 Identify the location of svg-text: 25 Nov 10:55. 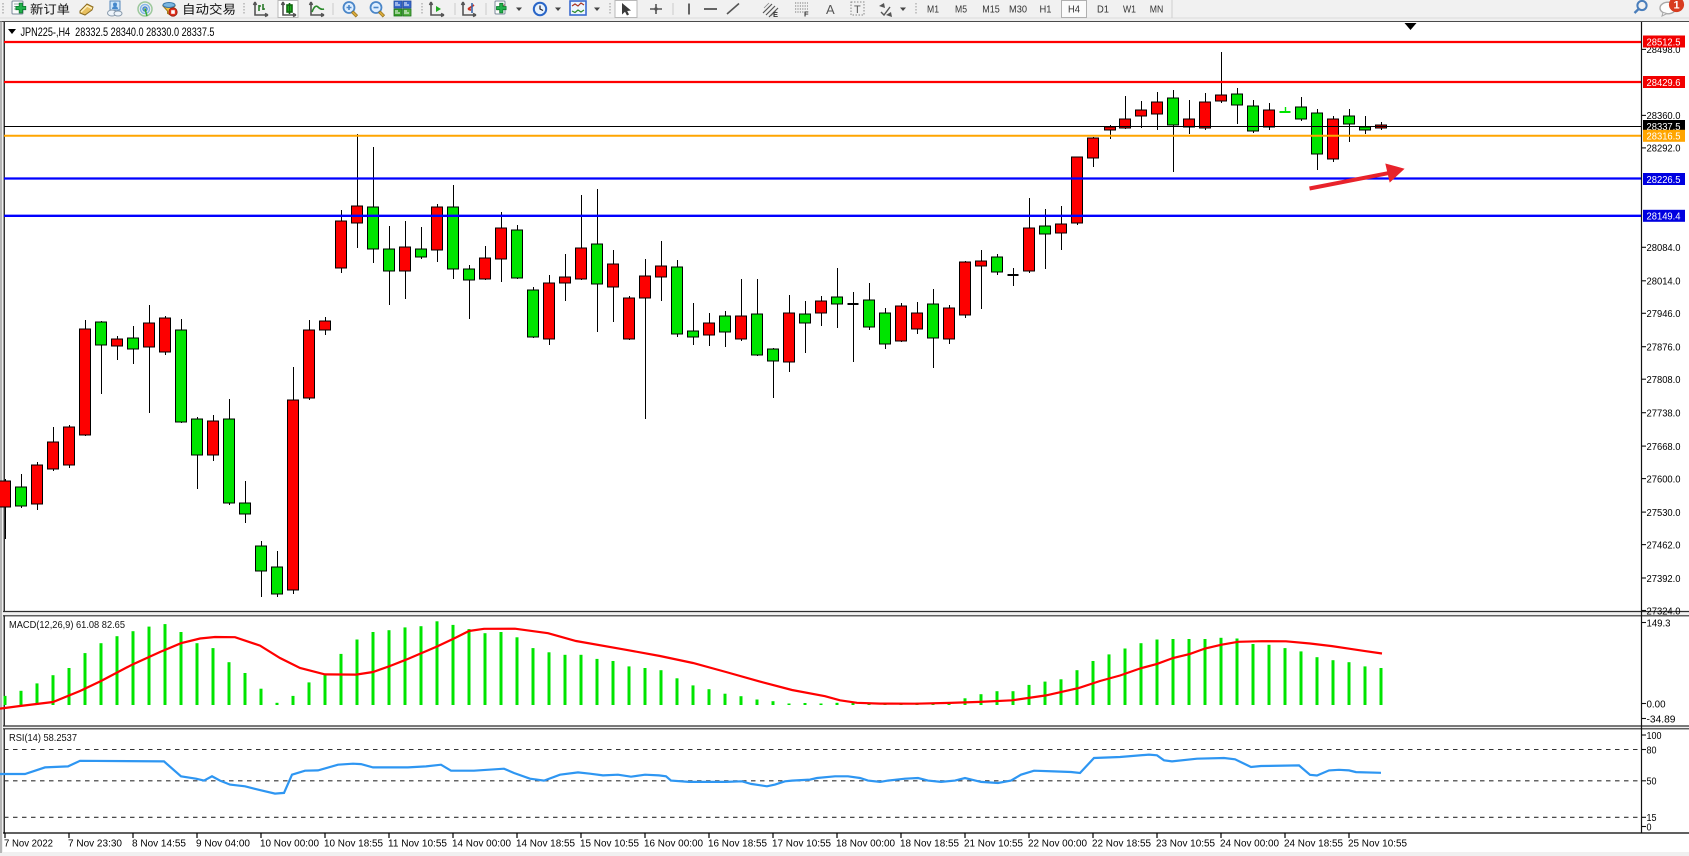
(1377, 844).